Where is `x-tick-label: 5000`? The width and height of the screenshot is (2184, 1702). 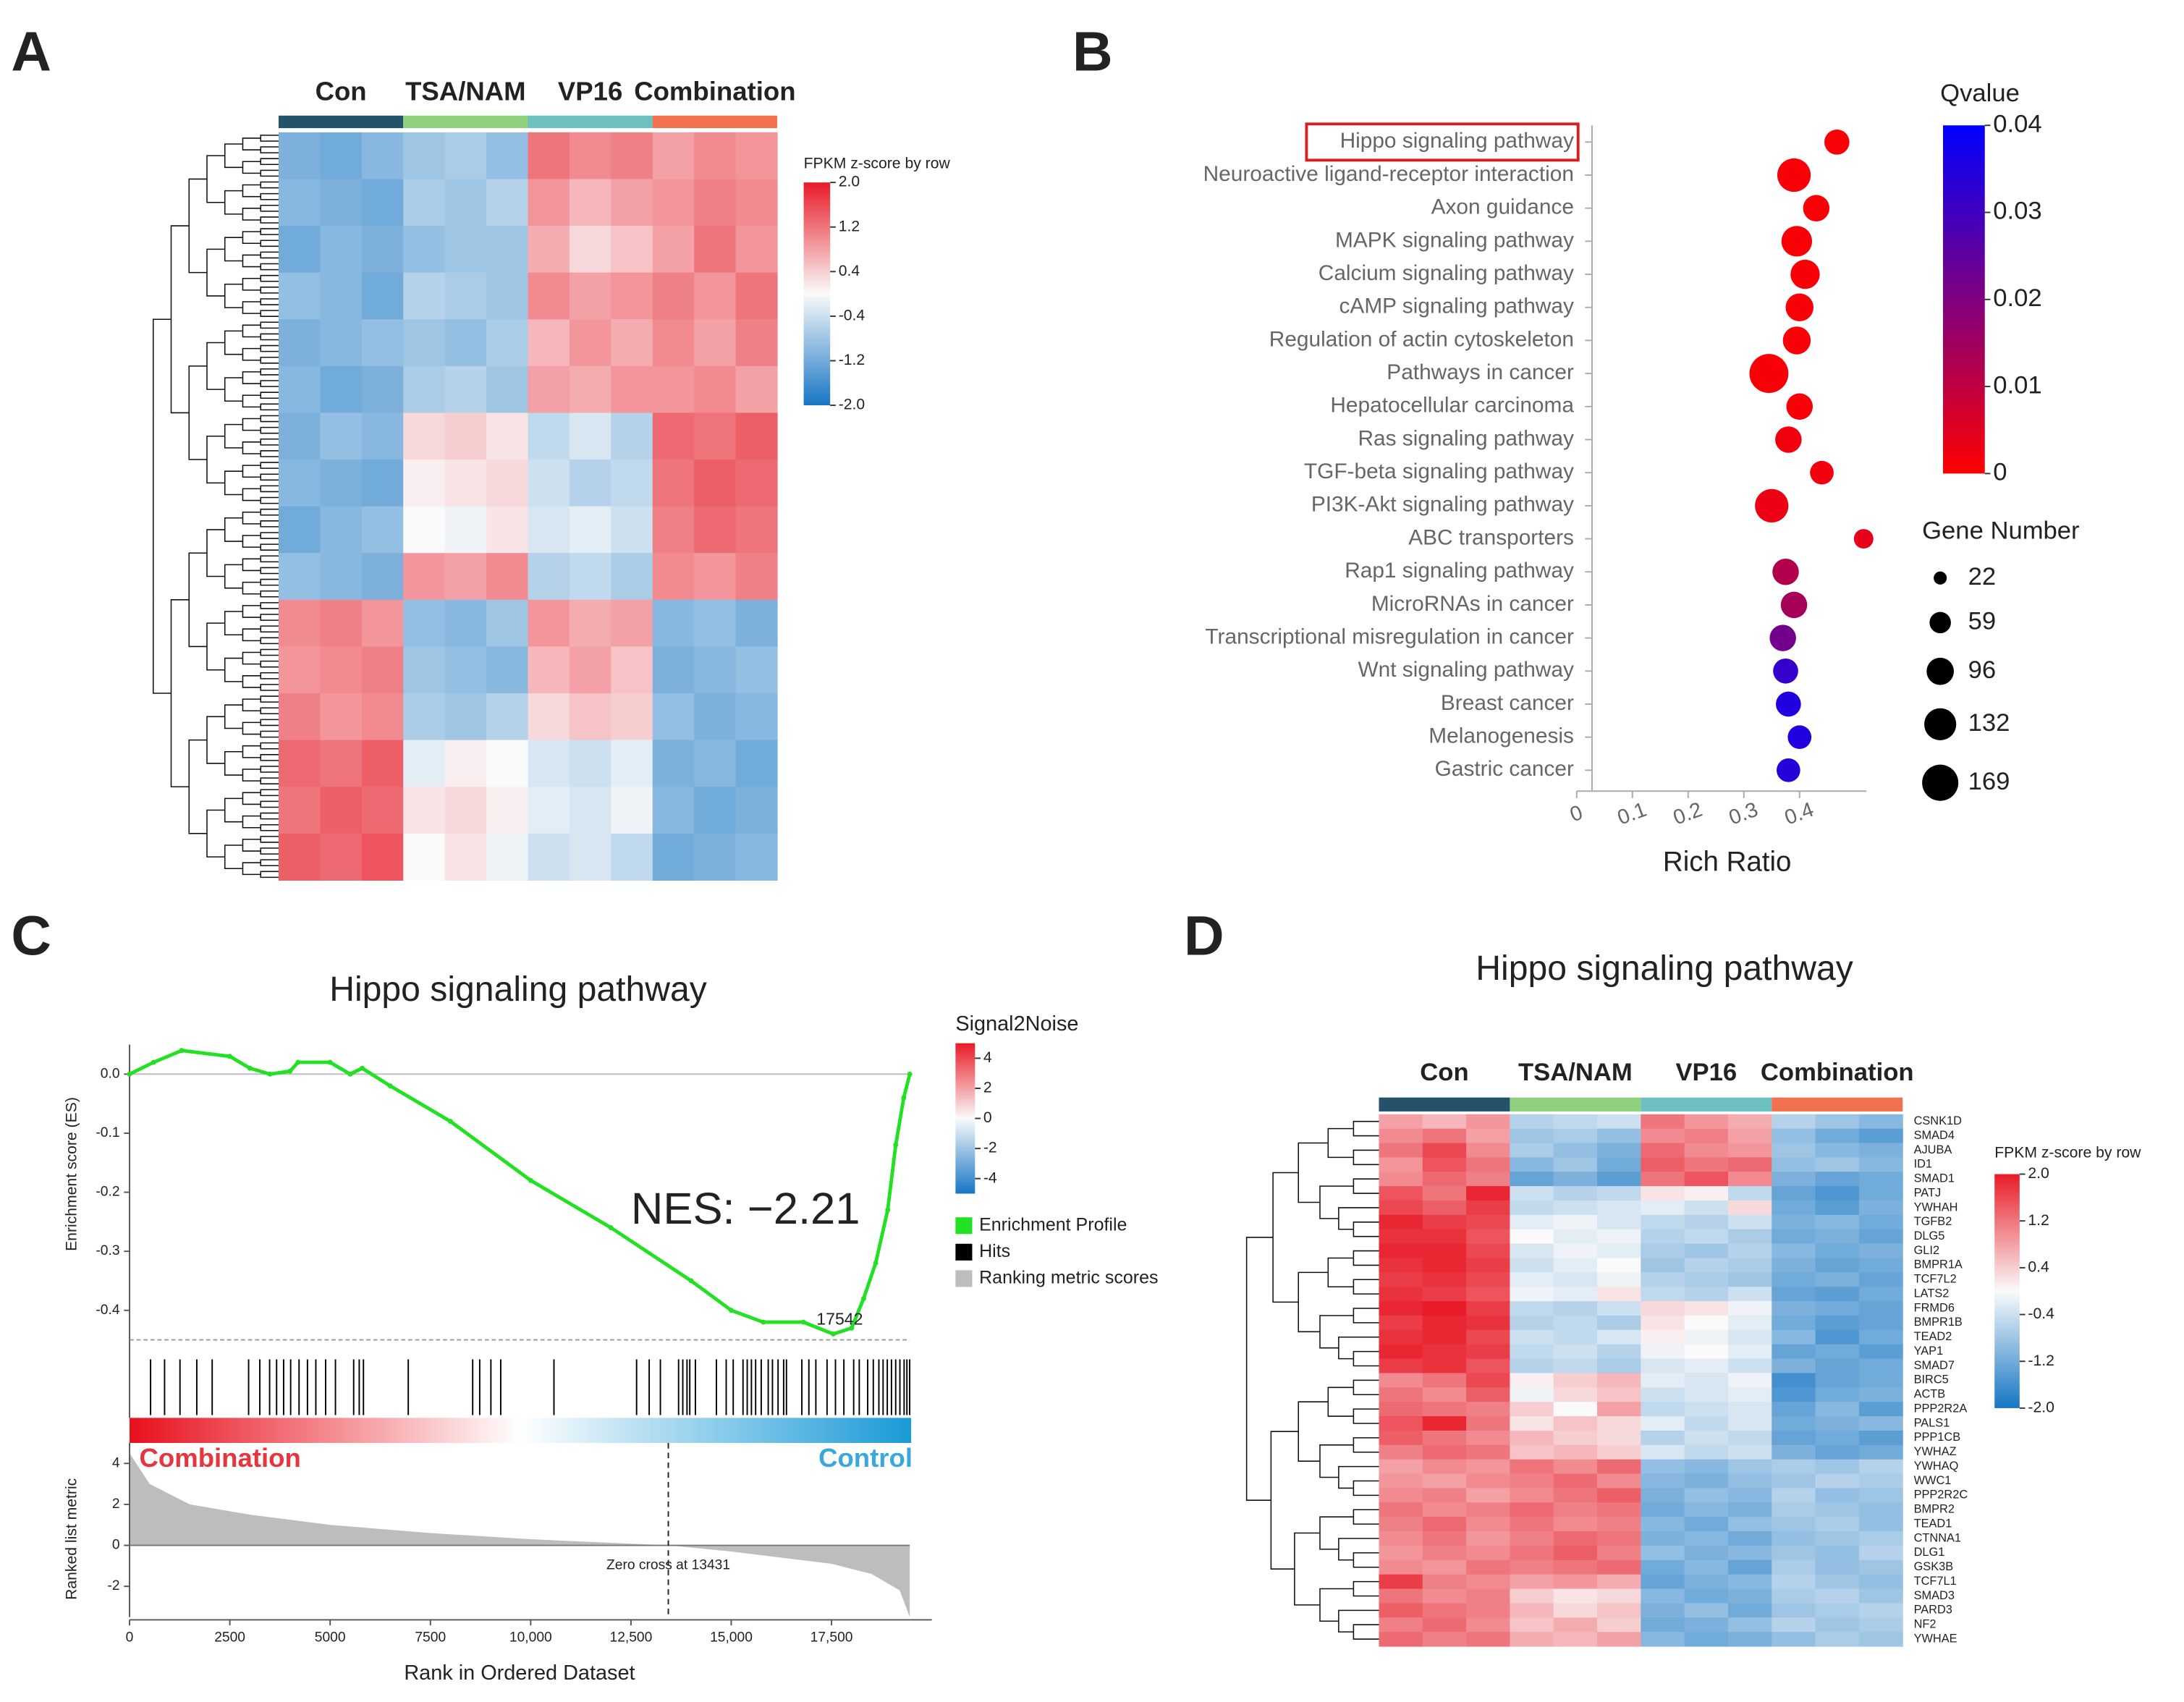
x-tick-label: 5000 is located at coordinates (330, 1638).